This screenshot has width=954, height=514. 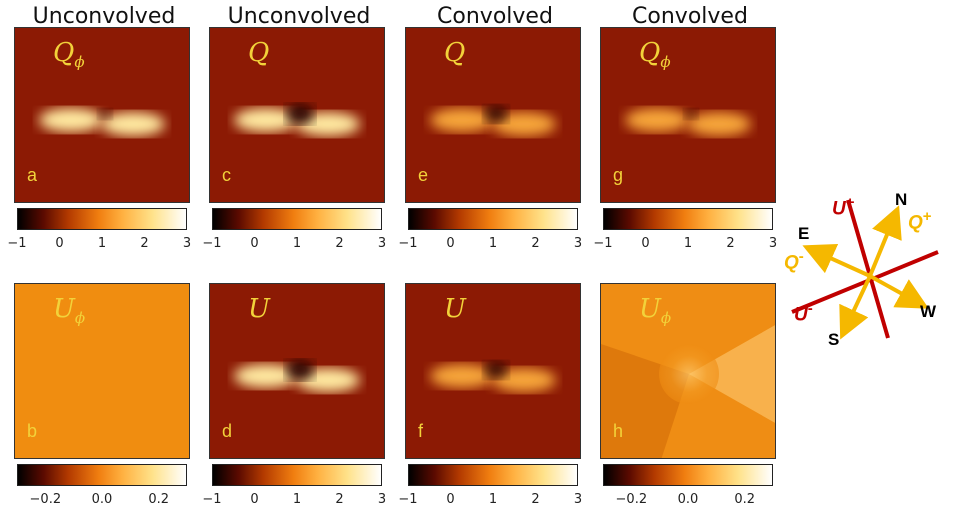 I want to click on label-u-minus: U-, so click(x=803, y=313).